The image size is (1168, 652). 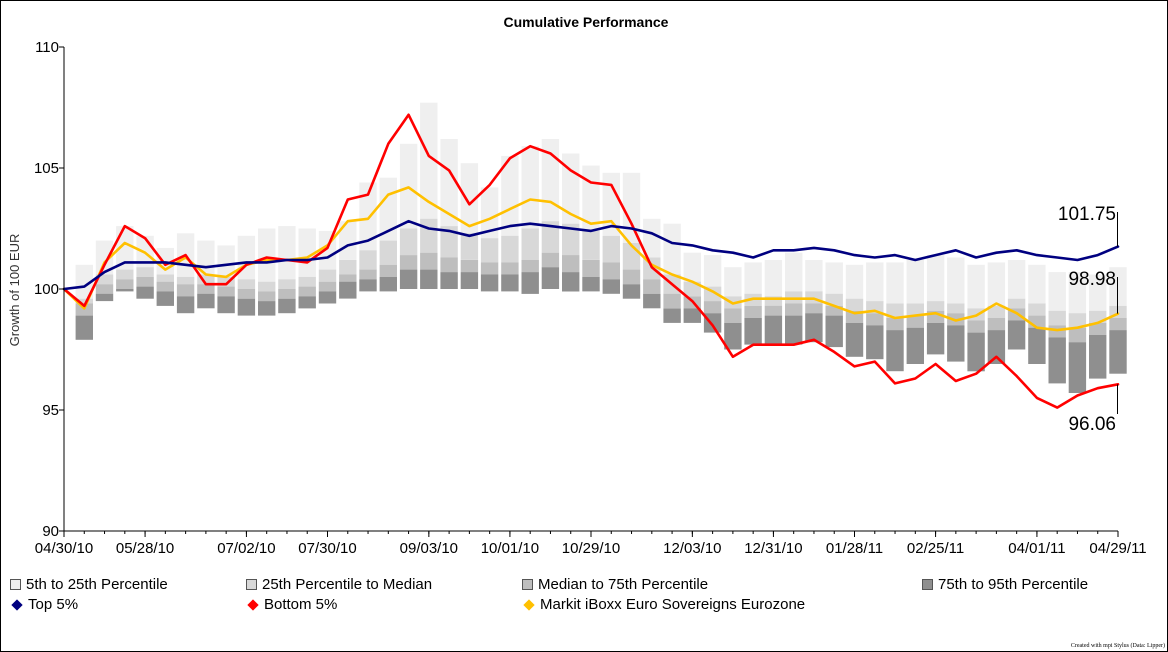 What do you see at coordinates (692, 548) in the screenshot?
I see `x-tick-label-7: 12/03/10` at bounding box center [692, 548].